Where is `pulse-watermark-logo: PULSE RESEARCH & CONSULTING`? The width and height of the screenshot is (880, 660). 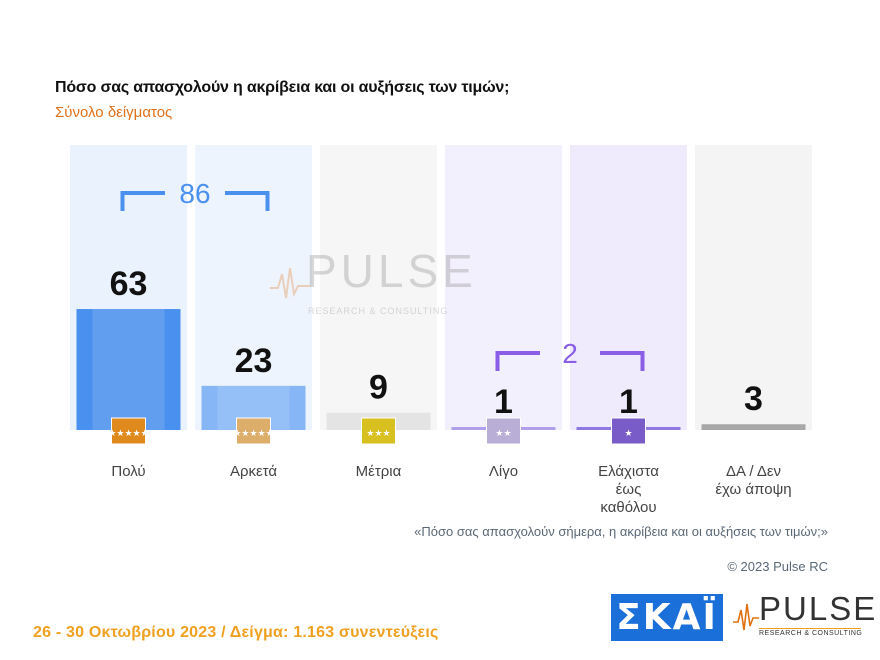
pulse-watermark-logo: PULSE RESEARCH & CONSULTING is located at coordinates (371, 284).